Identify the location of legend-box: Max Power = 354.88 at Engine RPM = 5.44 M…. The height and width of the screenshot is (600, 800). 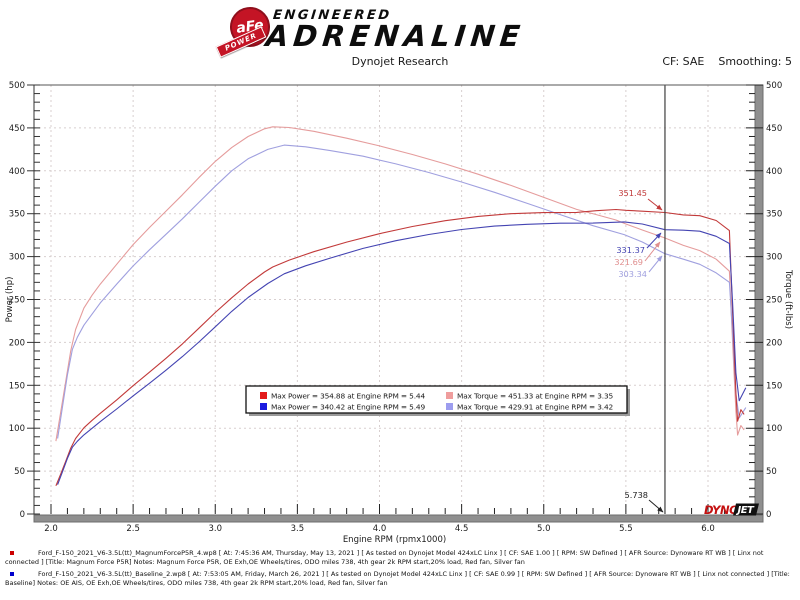
(437, 400).